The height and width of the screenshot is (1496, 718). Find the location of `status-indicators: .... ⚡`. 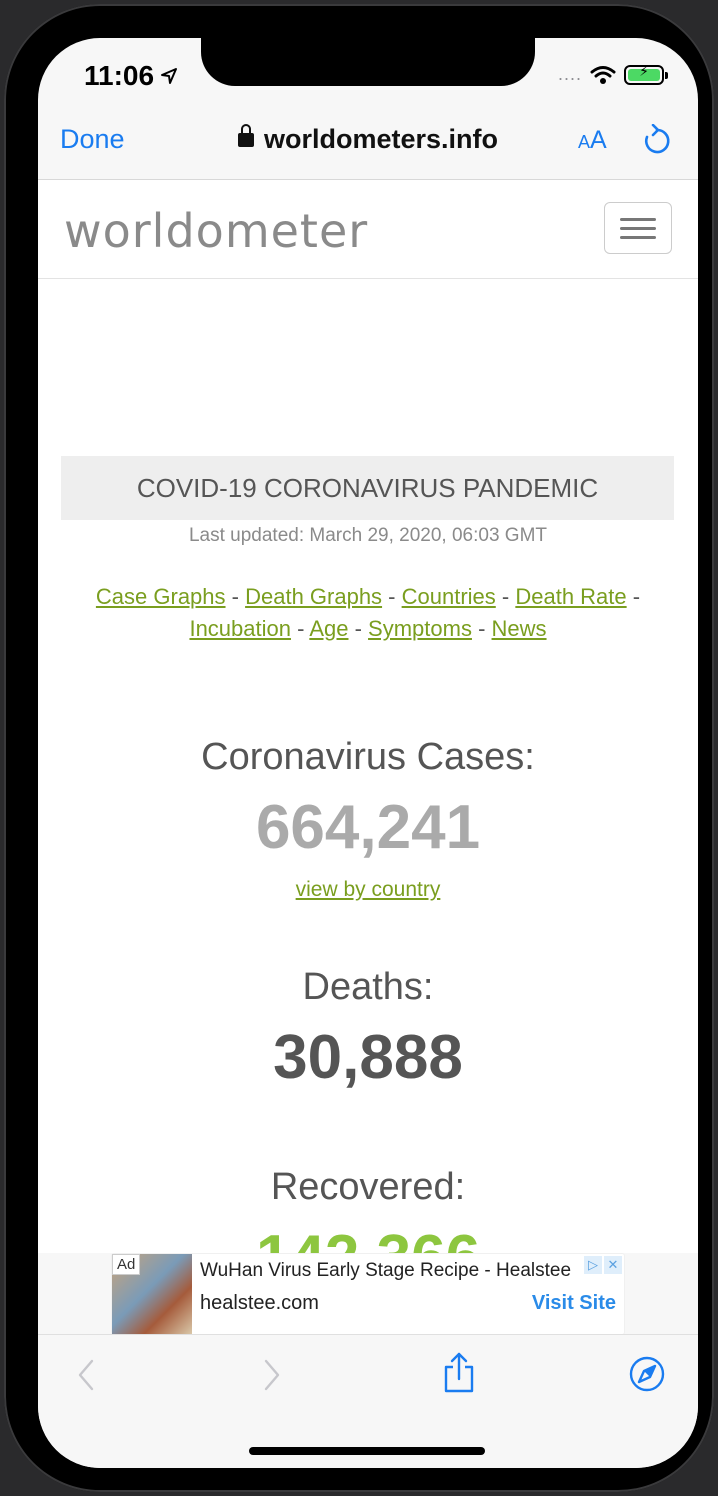

status-indicators: .... ⚡ is located at coordinates (612, 74).